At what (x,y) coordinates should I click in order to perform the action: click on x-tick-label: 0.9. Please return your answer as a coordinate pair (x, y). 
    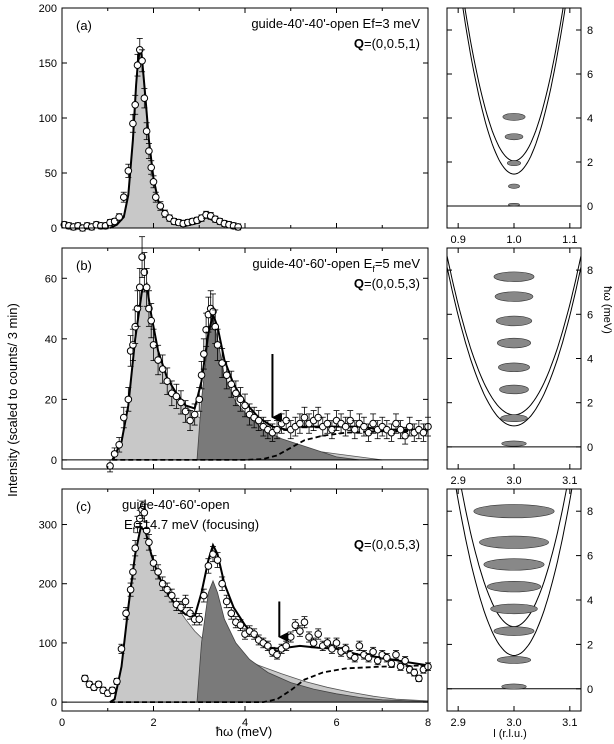
    Looking at the image, I should click on (458, 240).